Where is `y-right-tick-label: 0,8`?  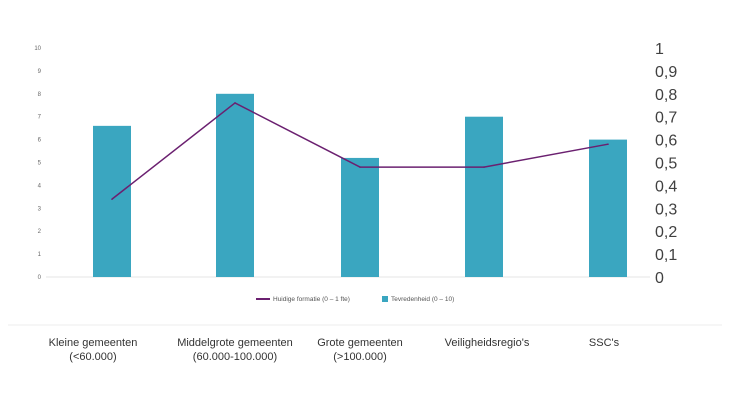
y-right-tick-label: 0,8 is located at coordinates (666, 95).